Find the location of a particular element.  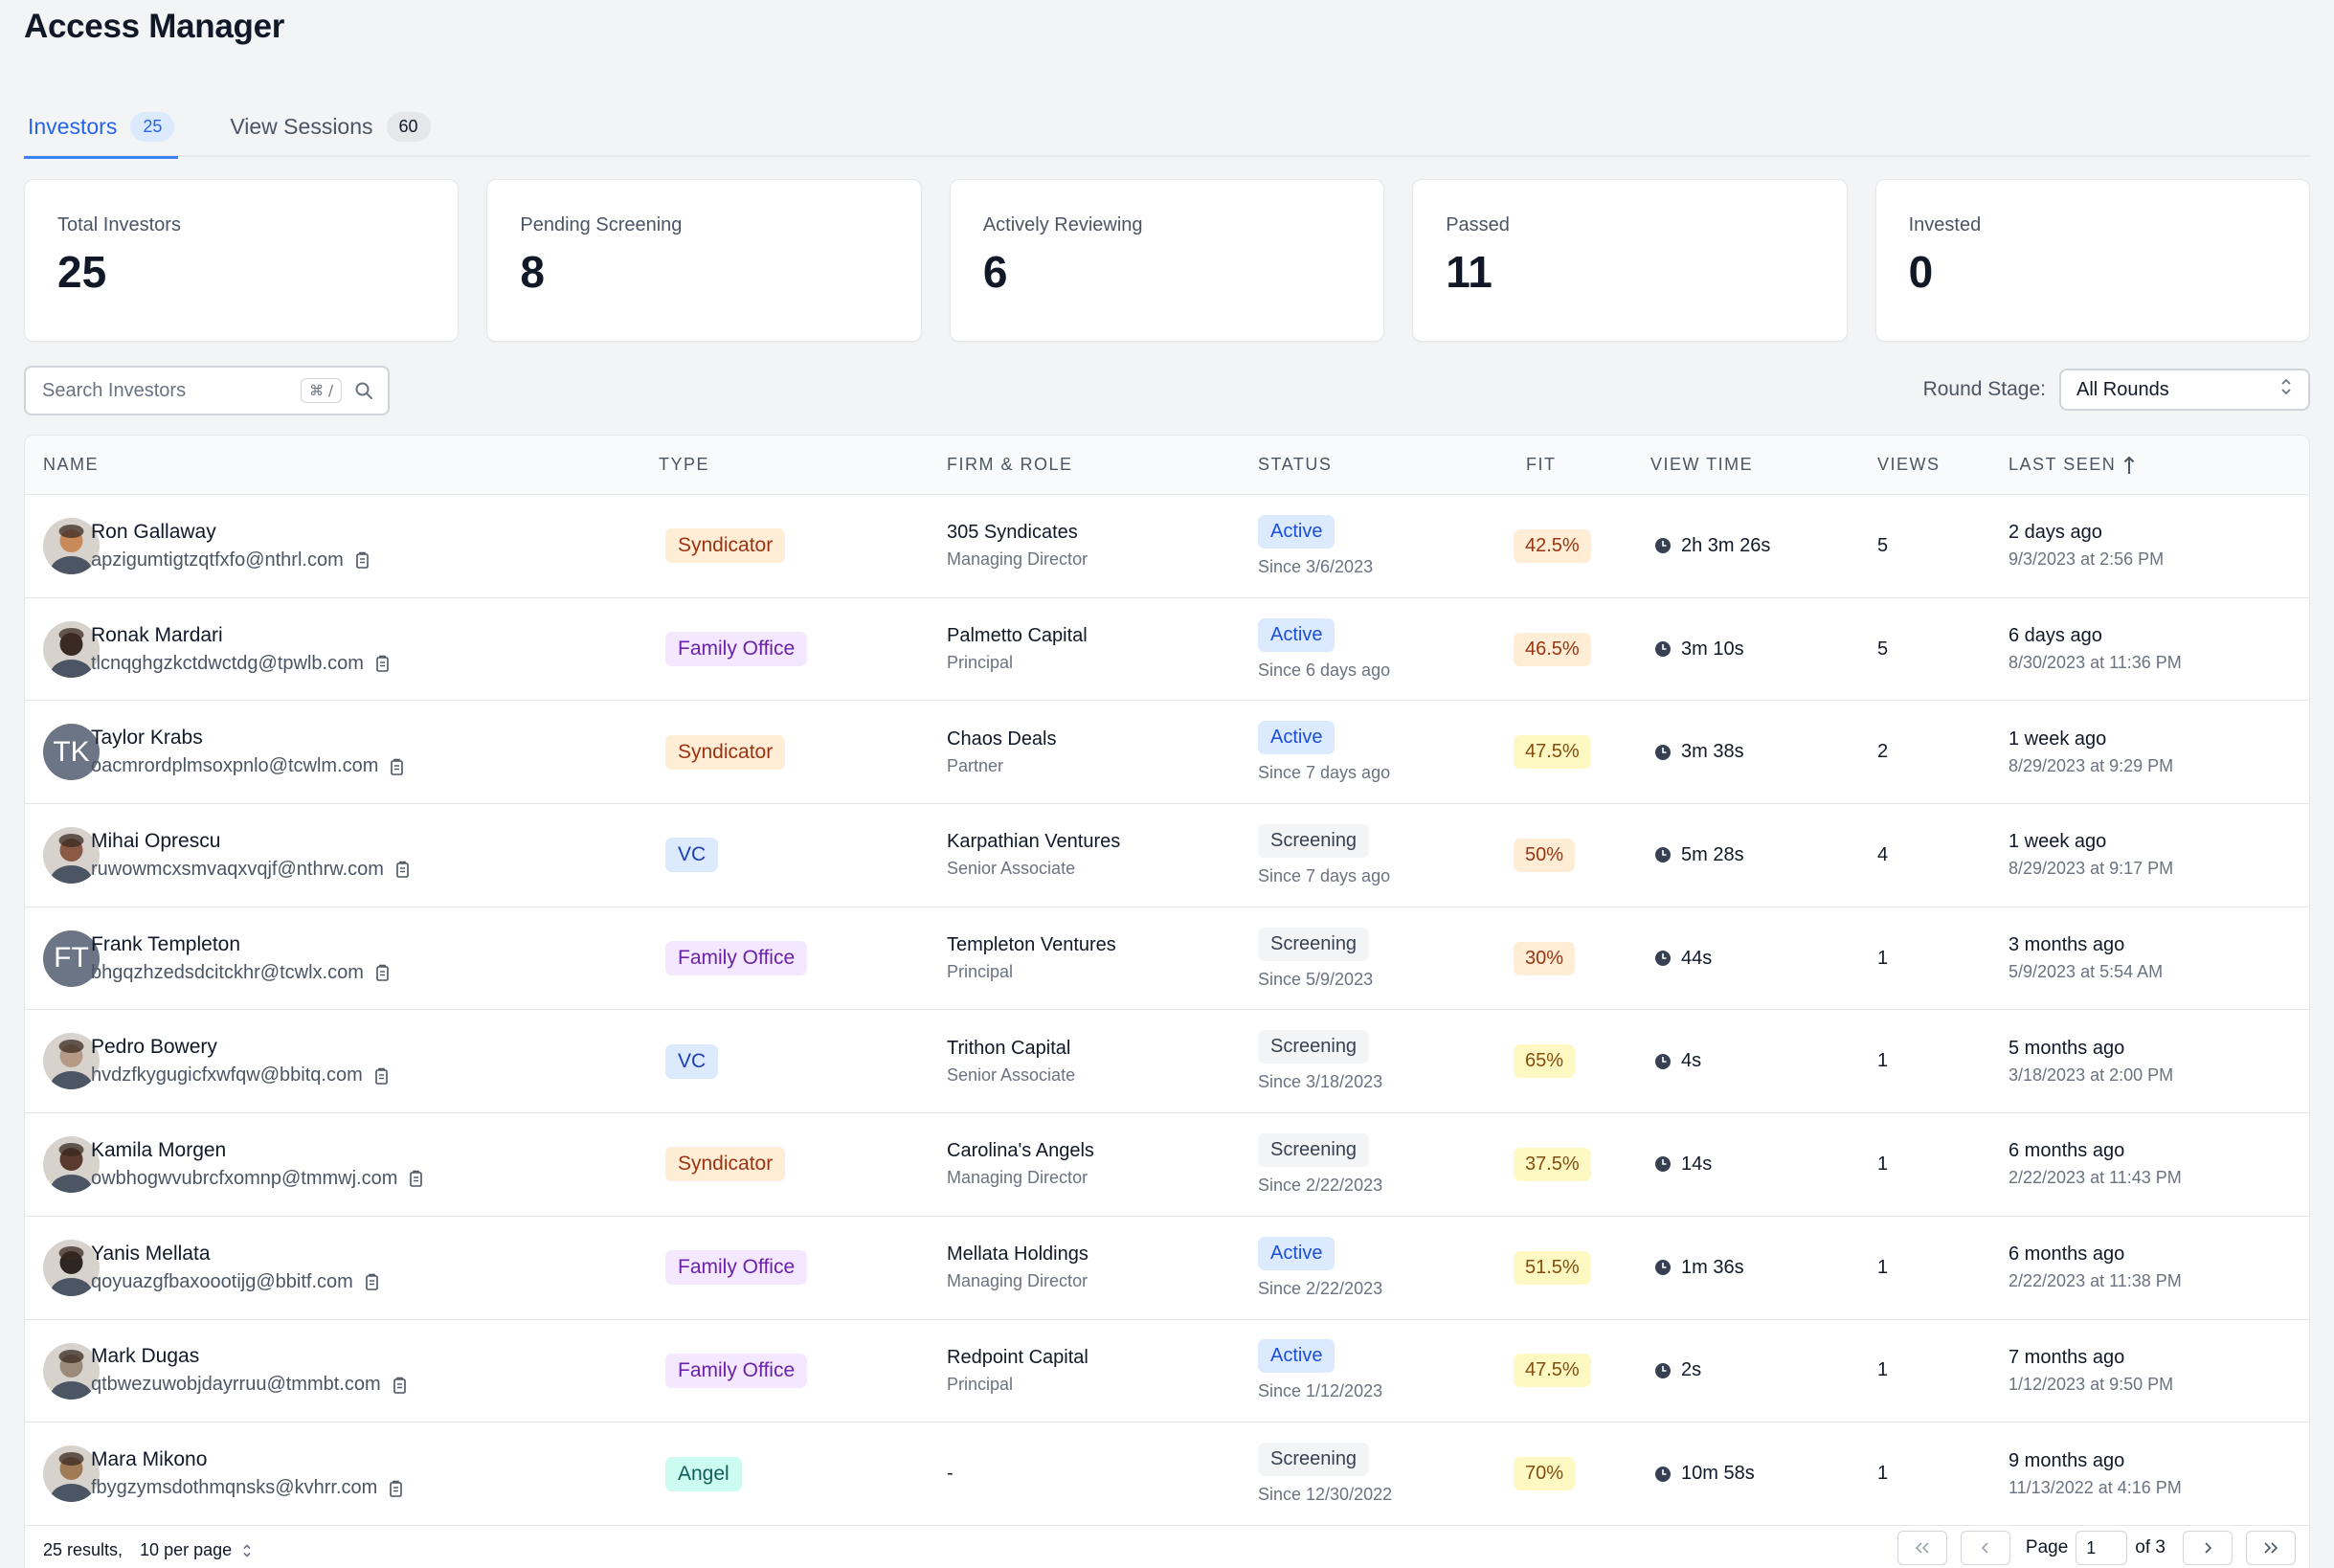

investor-name: Kamila Morgen is located at coordinates (159, 1150).